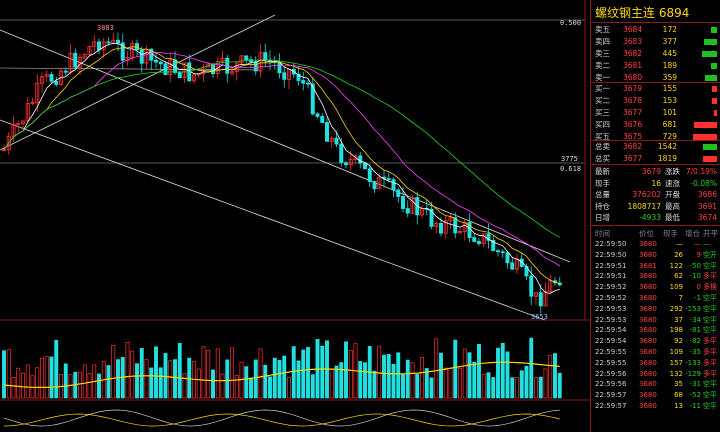  What do you see at coordinates (602, 217) in the screenshot?
I see `stat-key: 日增` at bounding box center [602, 217].